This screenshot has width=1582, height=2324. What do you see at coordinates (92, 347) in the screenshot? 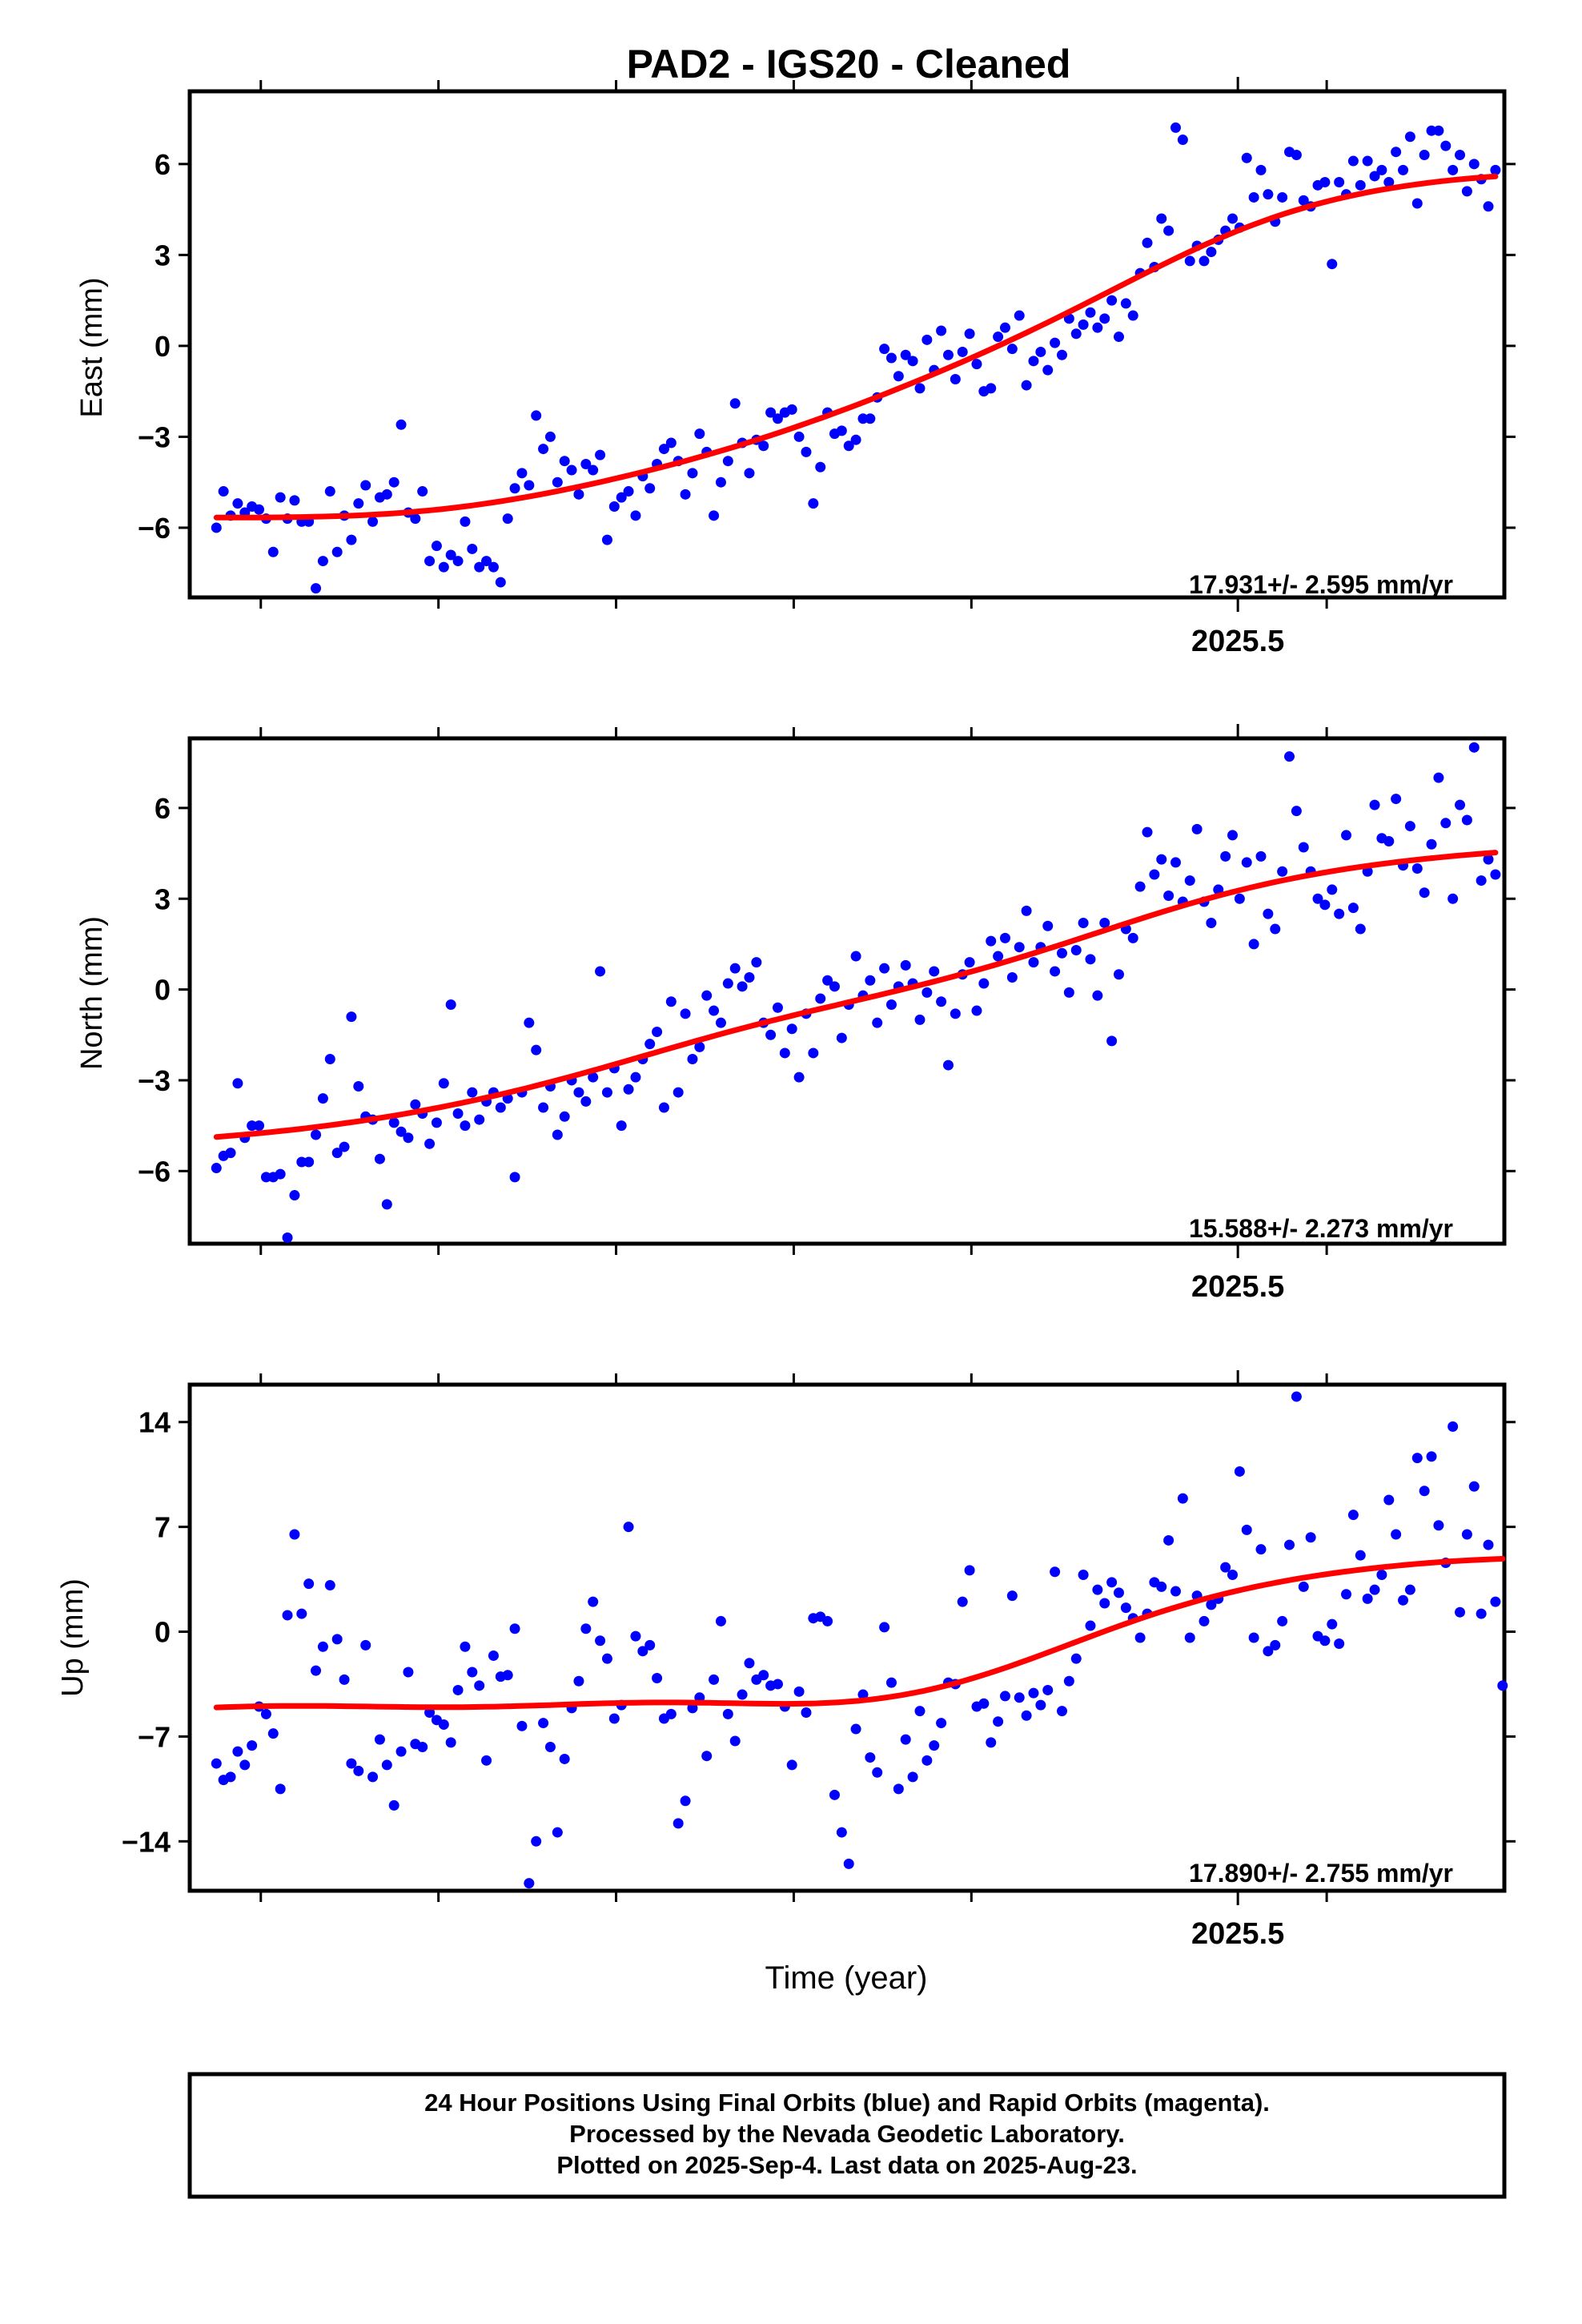
I see `east-ylabel: East (mm)` at bounding box center [92, 347].